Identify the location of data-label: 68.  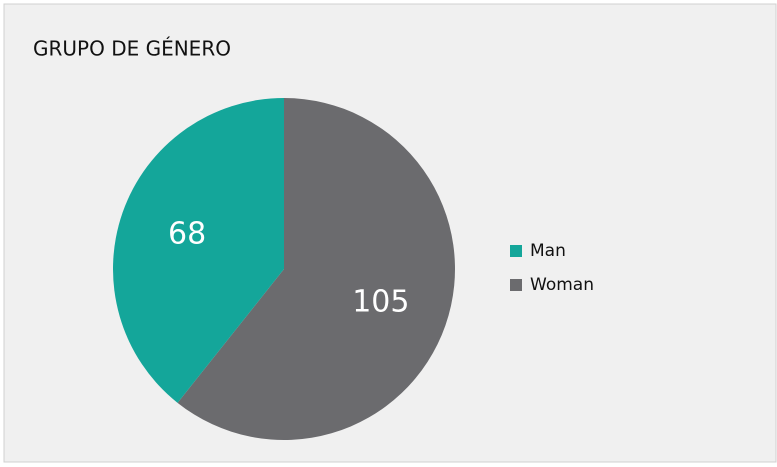
(187, 234).